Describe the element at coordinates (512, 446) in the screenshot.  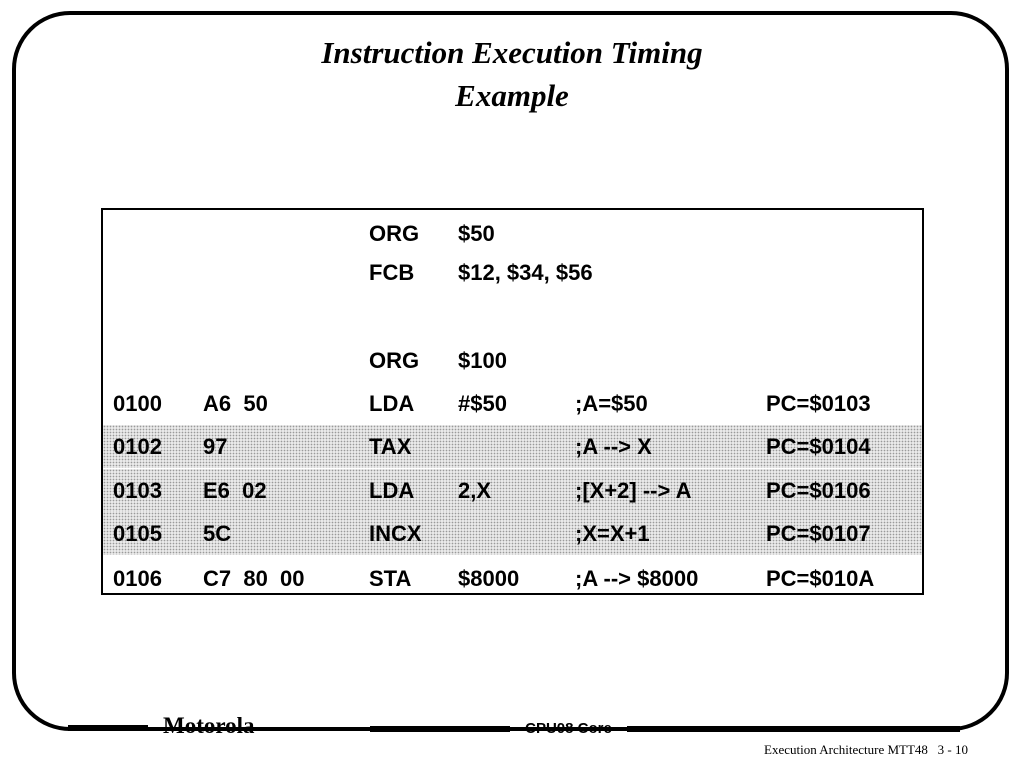
I see `listing-row: 0102 97 TAX ;A --> X PC=$0104` at that location.